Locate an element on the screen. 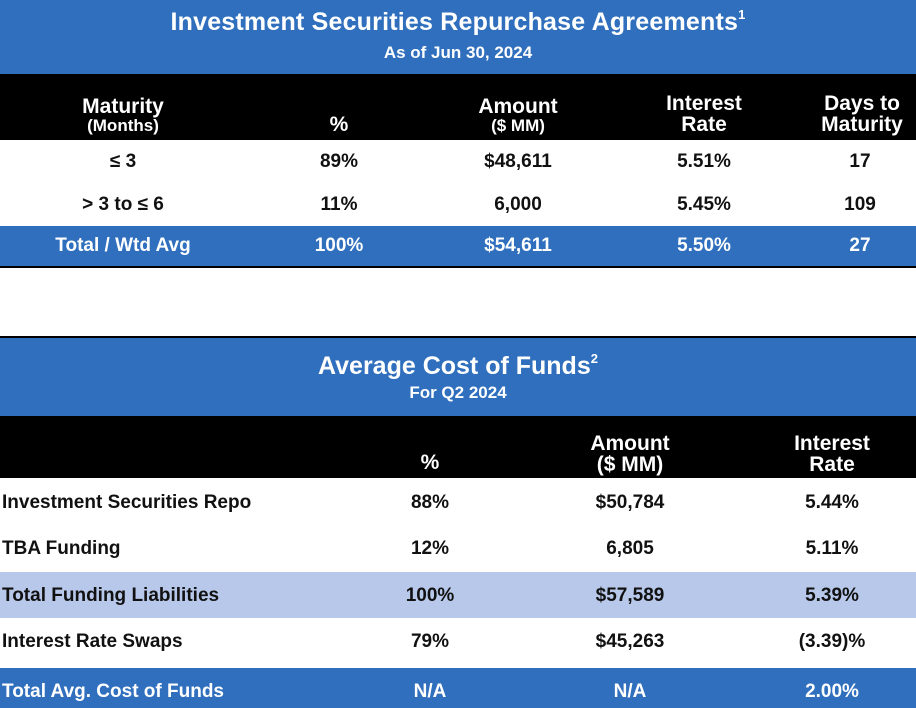 This screenshot has width=916, height=708. col-header-maturity: Maturity (Months) is located at coordinates (123, 115).